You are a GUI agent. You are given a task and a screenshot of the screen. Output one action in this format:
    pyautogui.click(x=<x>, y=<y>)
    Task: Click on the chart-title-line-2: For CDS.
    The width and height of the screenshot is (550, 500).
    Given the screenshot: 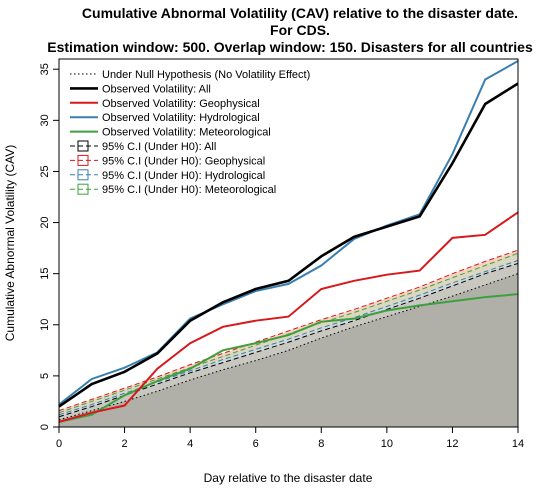 What is the action you would take?
    pyautogui.click(x=300, y=30)
    